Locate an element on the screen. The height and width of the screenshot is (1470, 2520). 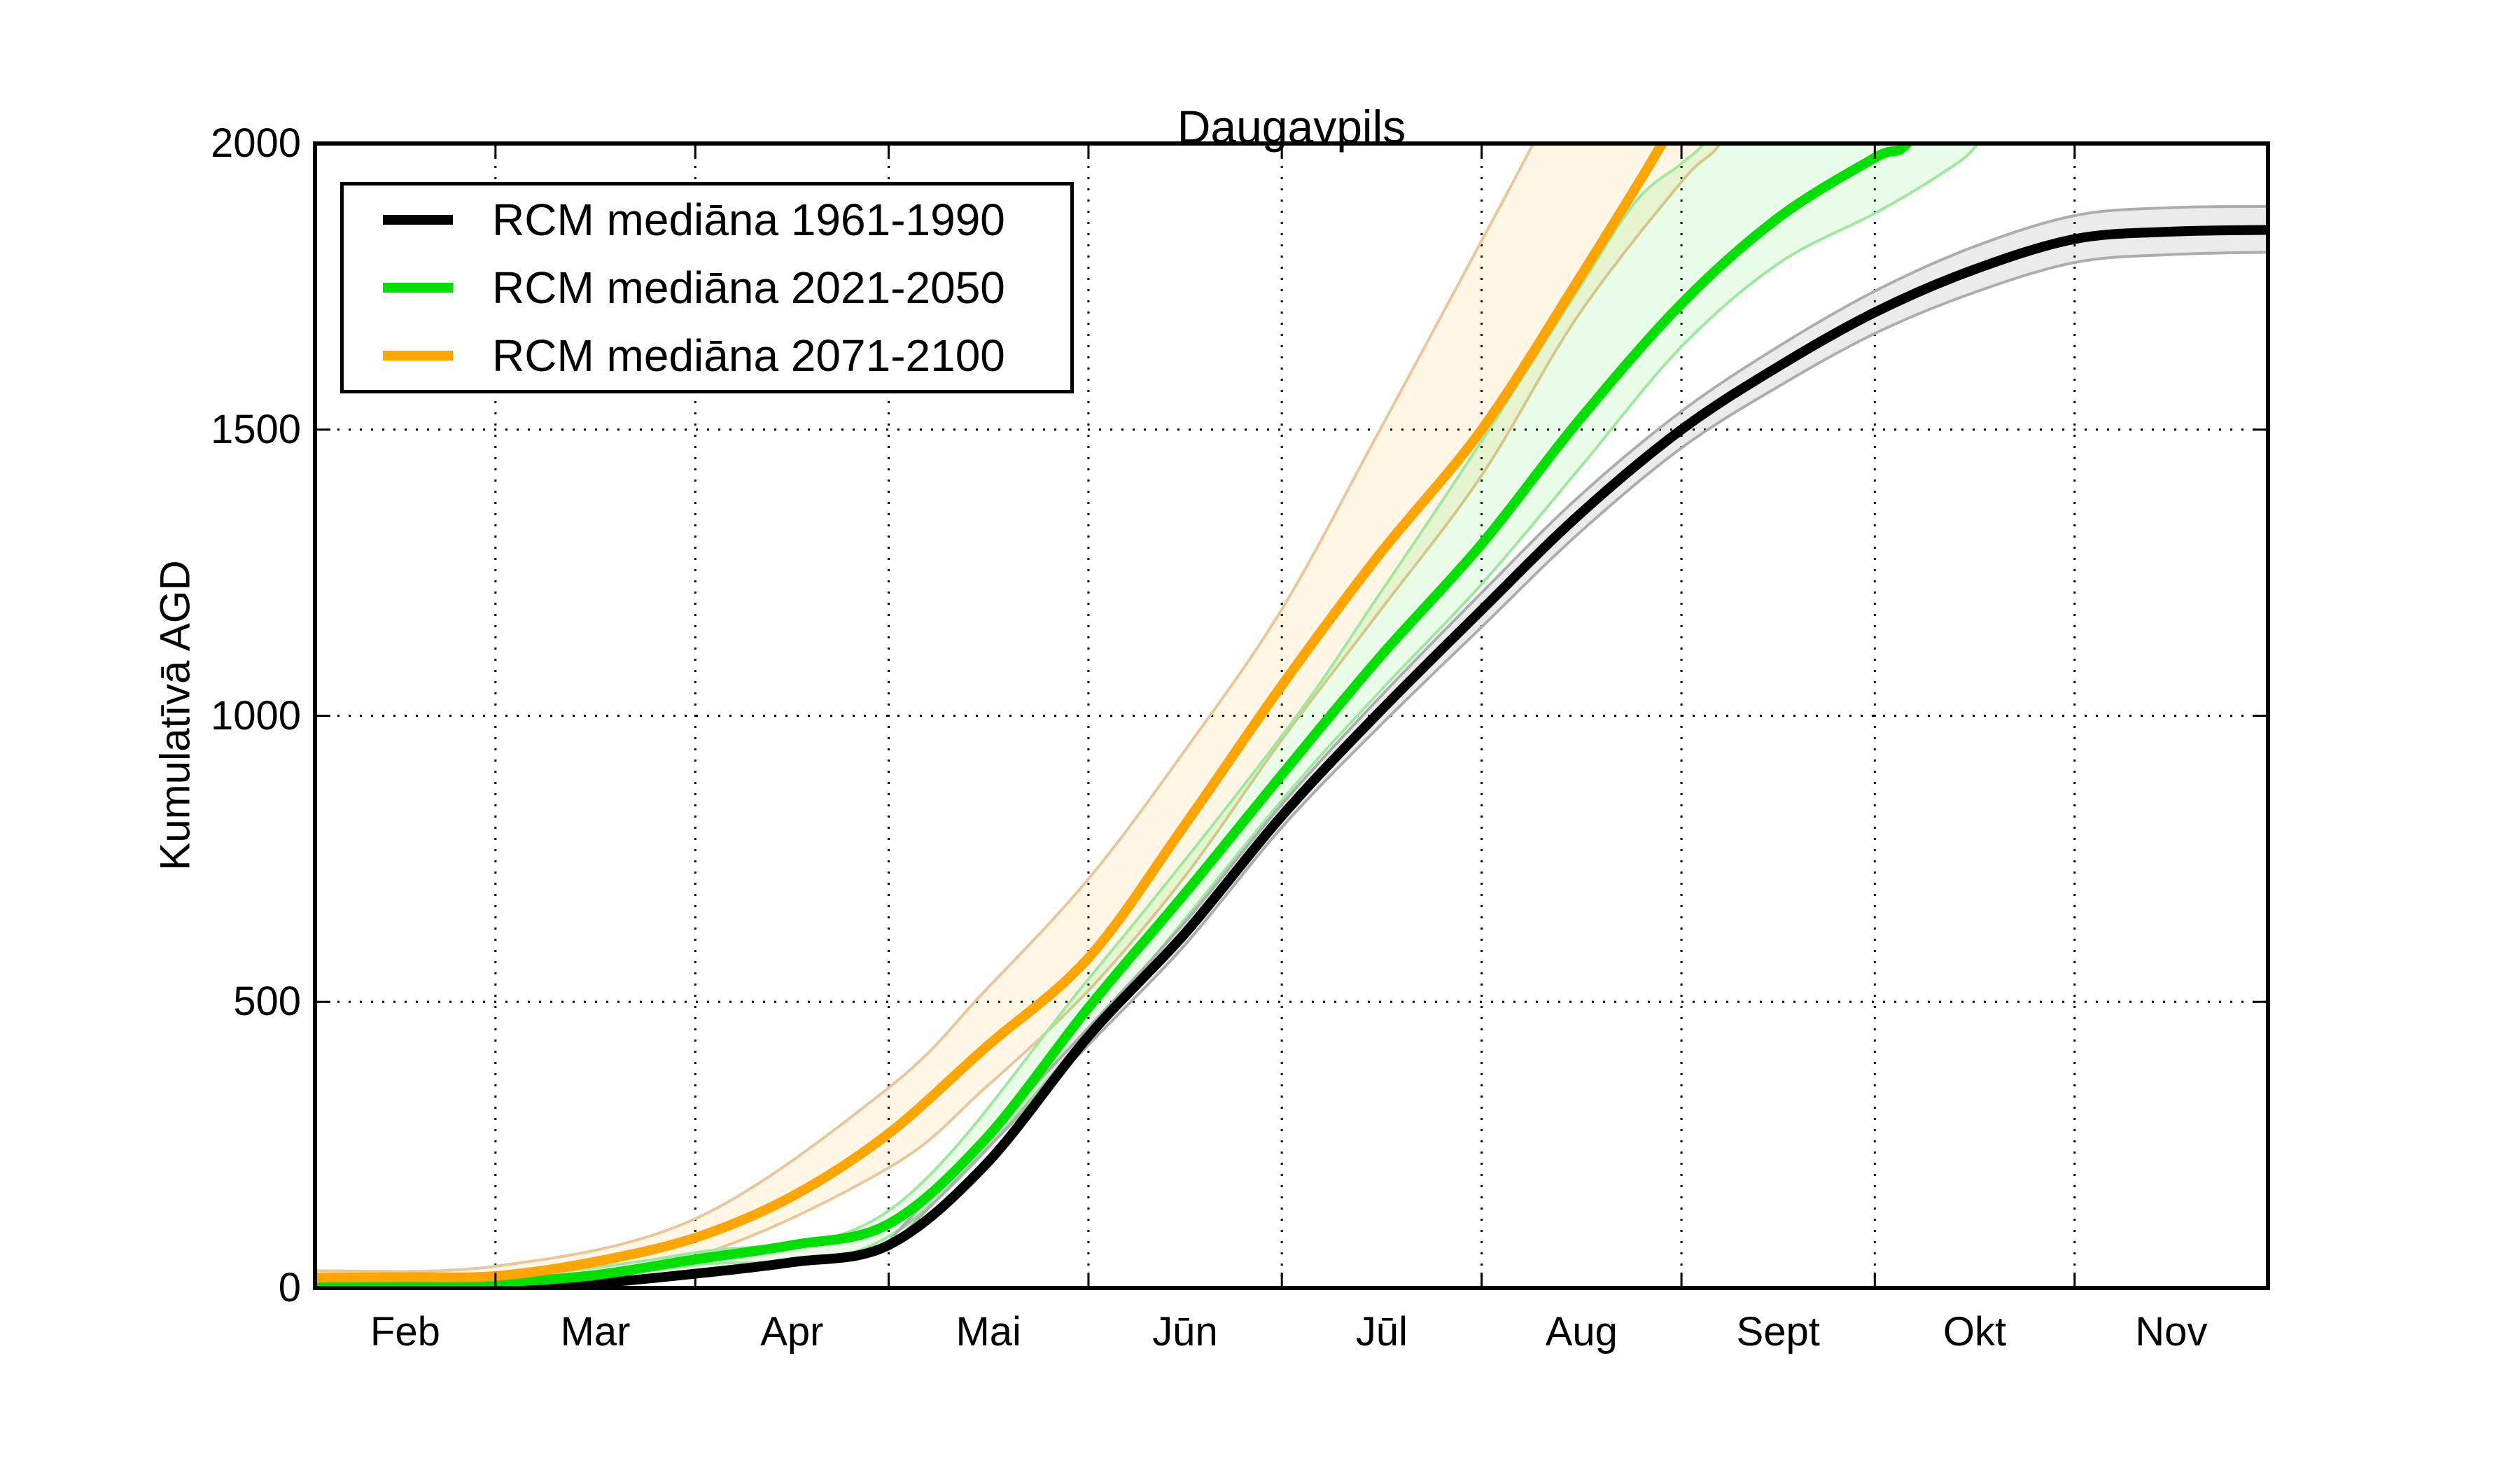
x-tick-label: Feb is located at coordinates (405, 1331).